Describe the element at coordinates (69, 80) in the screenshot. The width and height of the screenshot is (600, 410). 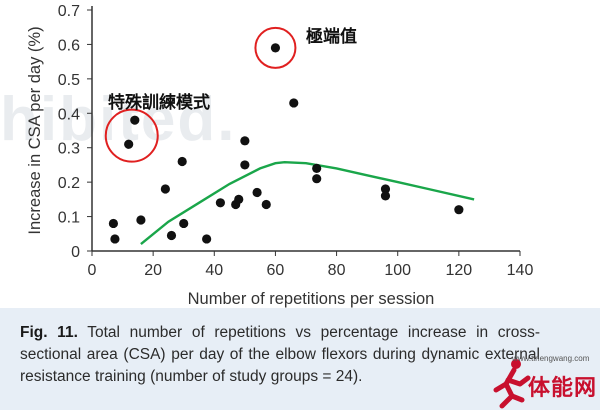
I see `y-tick-label: 0.5` at that location.